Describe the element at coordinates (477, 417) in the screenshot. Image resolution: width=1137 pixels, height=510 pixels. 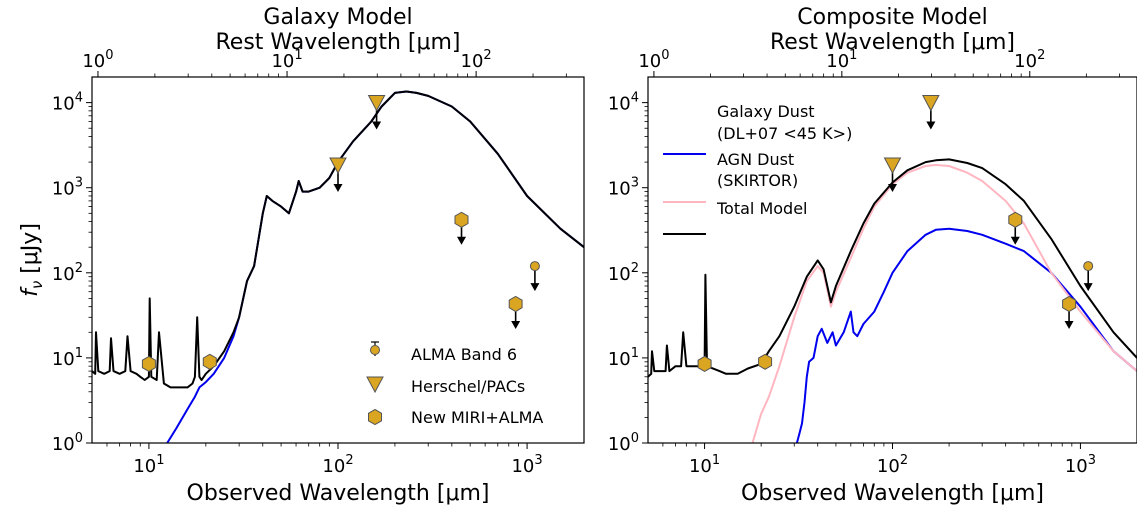
I see `legend-label: New MIRI+ALMA` at that location.